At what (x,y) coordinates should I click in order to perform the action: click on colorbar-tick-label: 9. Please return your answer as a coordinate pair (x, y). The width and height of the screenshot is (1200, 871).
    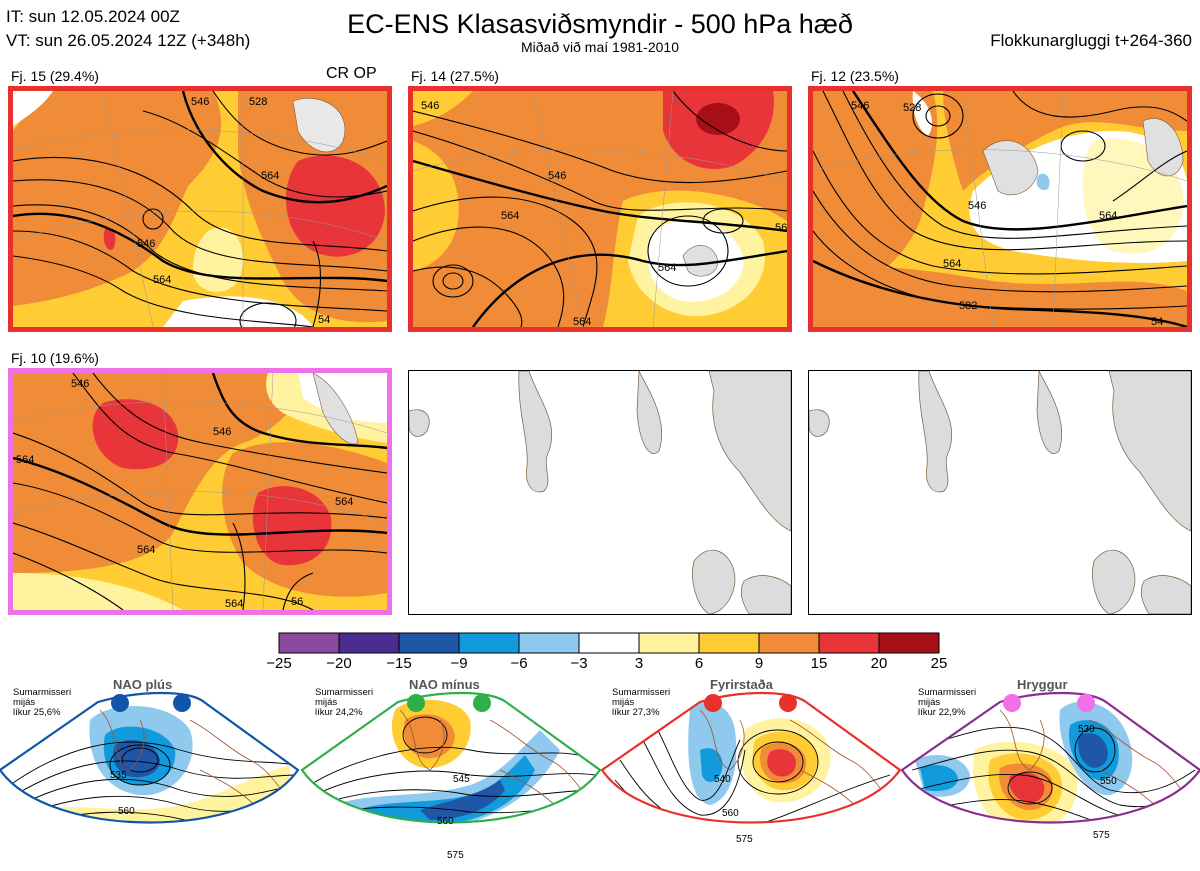
    Looking at the image, I should click on (759, 663).